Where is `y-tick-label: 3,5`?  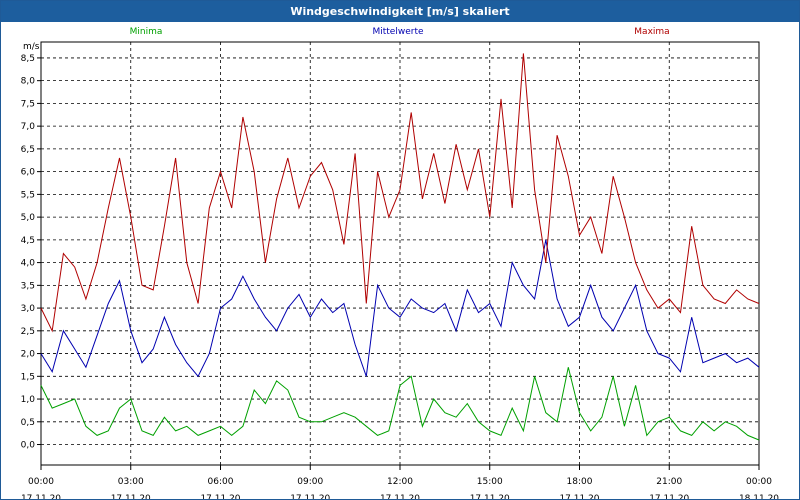
y-tick-label: 3,5 is located at coordinates (28, 286).